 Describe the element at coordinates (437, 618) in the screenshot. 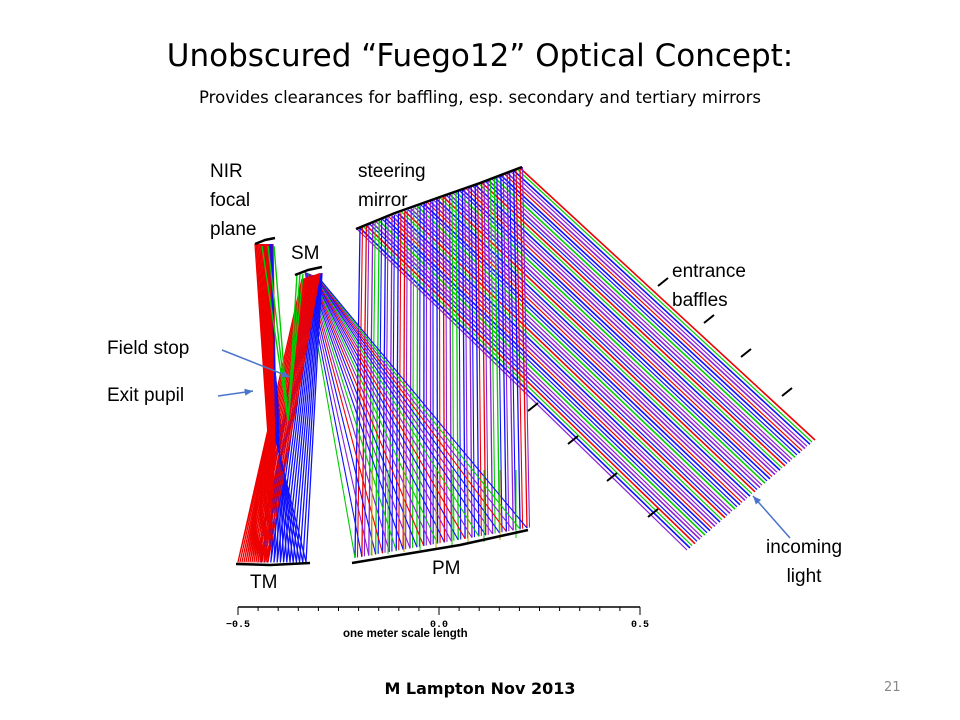

I see `scale-bar: −0.5 0.0 0.5` at that location.